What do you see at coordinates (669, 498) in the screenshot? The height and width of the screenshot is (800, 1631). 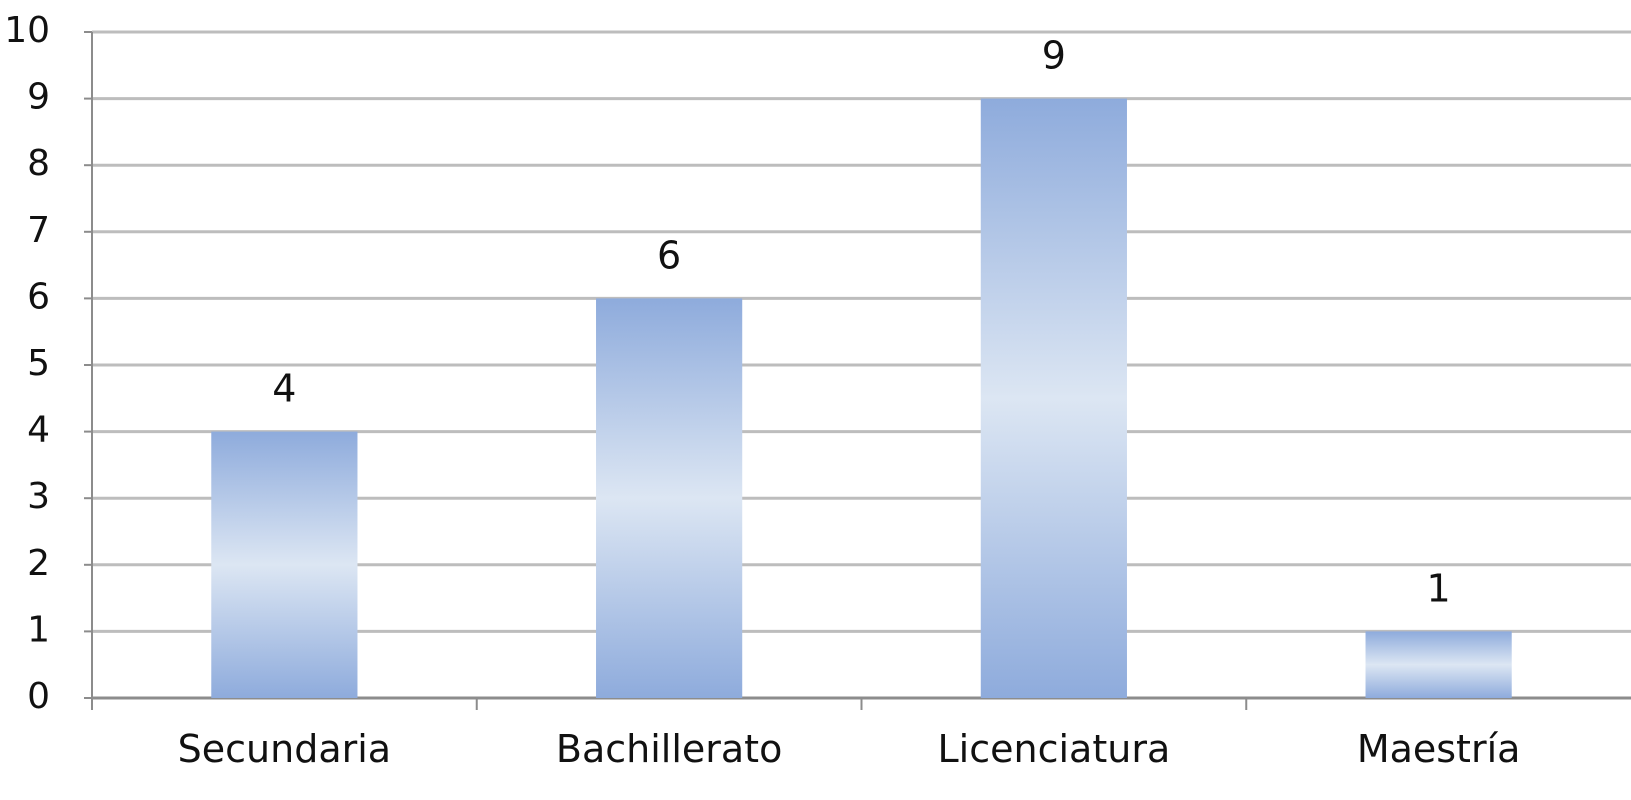 I see `bar-bachillerato` at bounding box center [669, 498].